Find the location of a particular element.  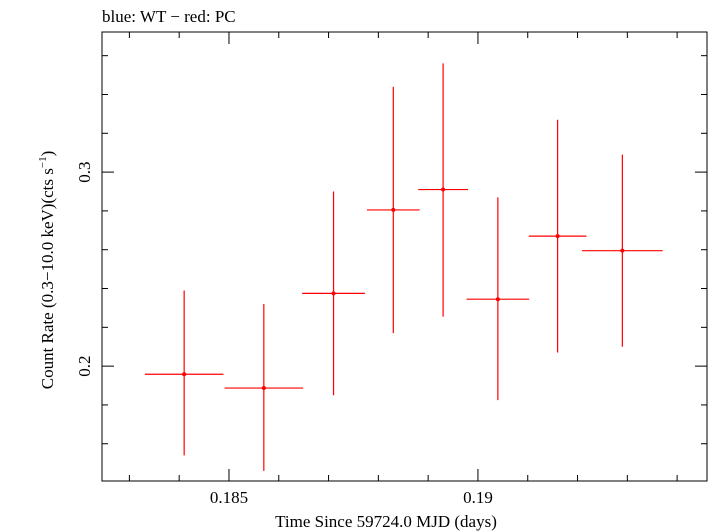

y-axis-label-close: ) is located at coordinates (47, 154).